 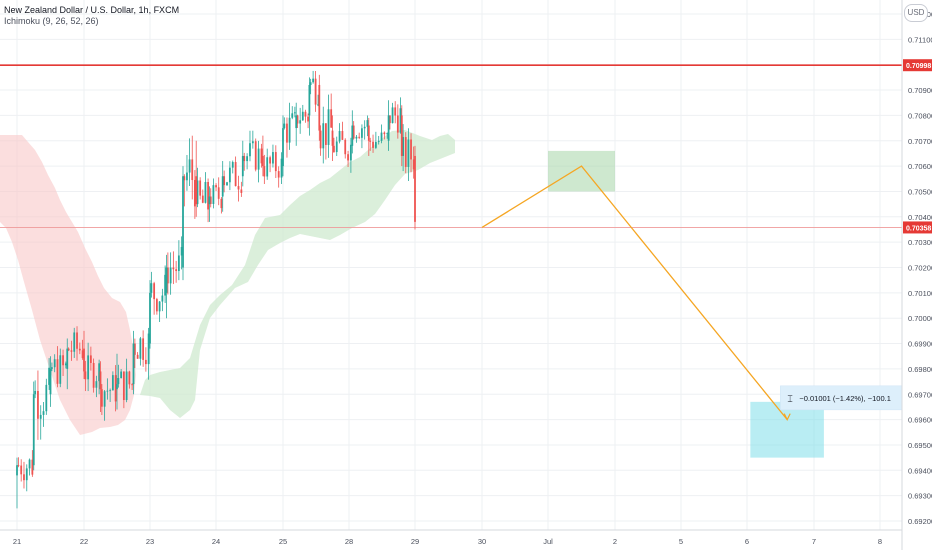 I want to click on arrow-head-icon, so click(x=787, y=417).